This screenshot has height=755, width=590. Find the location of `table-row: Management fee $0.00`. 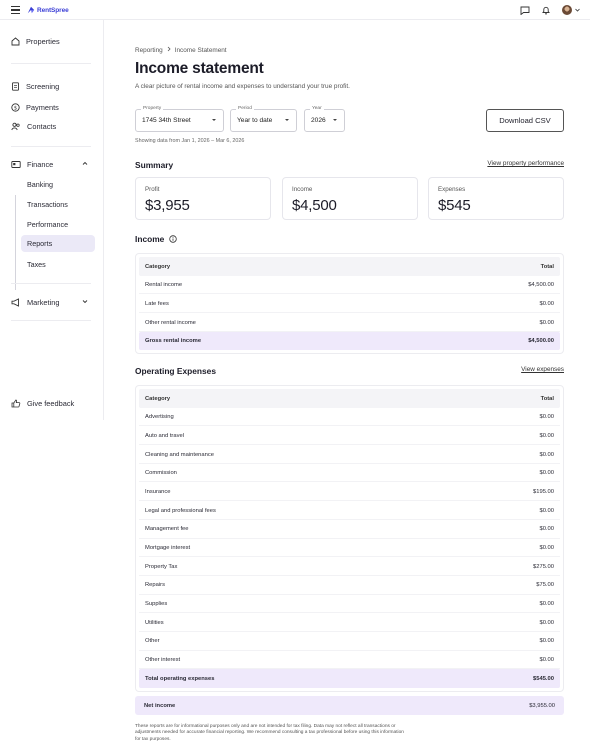

table-row: Management fee $0.00 is located at coordinates (349, 529).